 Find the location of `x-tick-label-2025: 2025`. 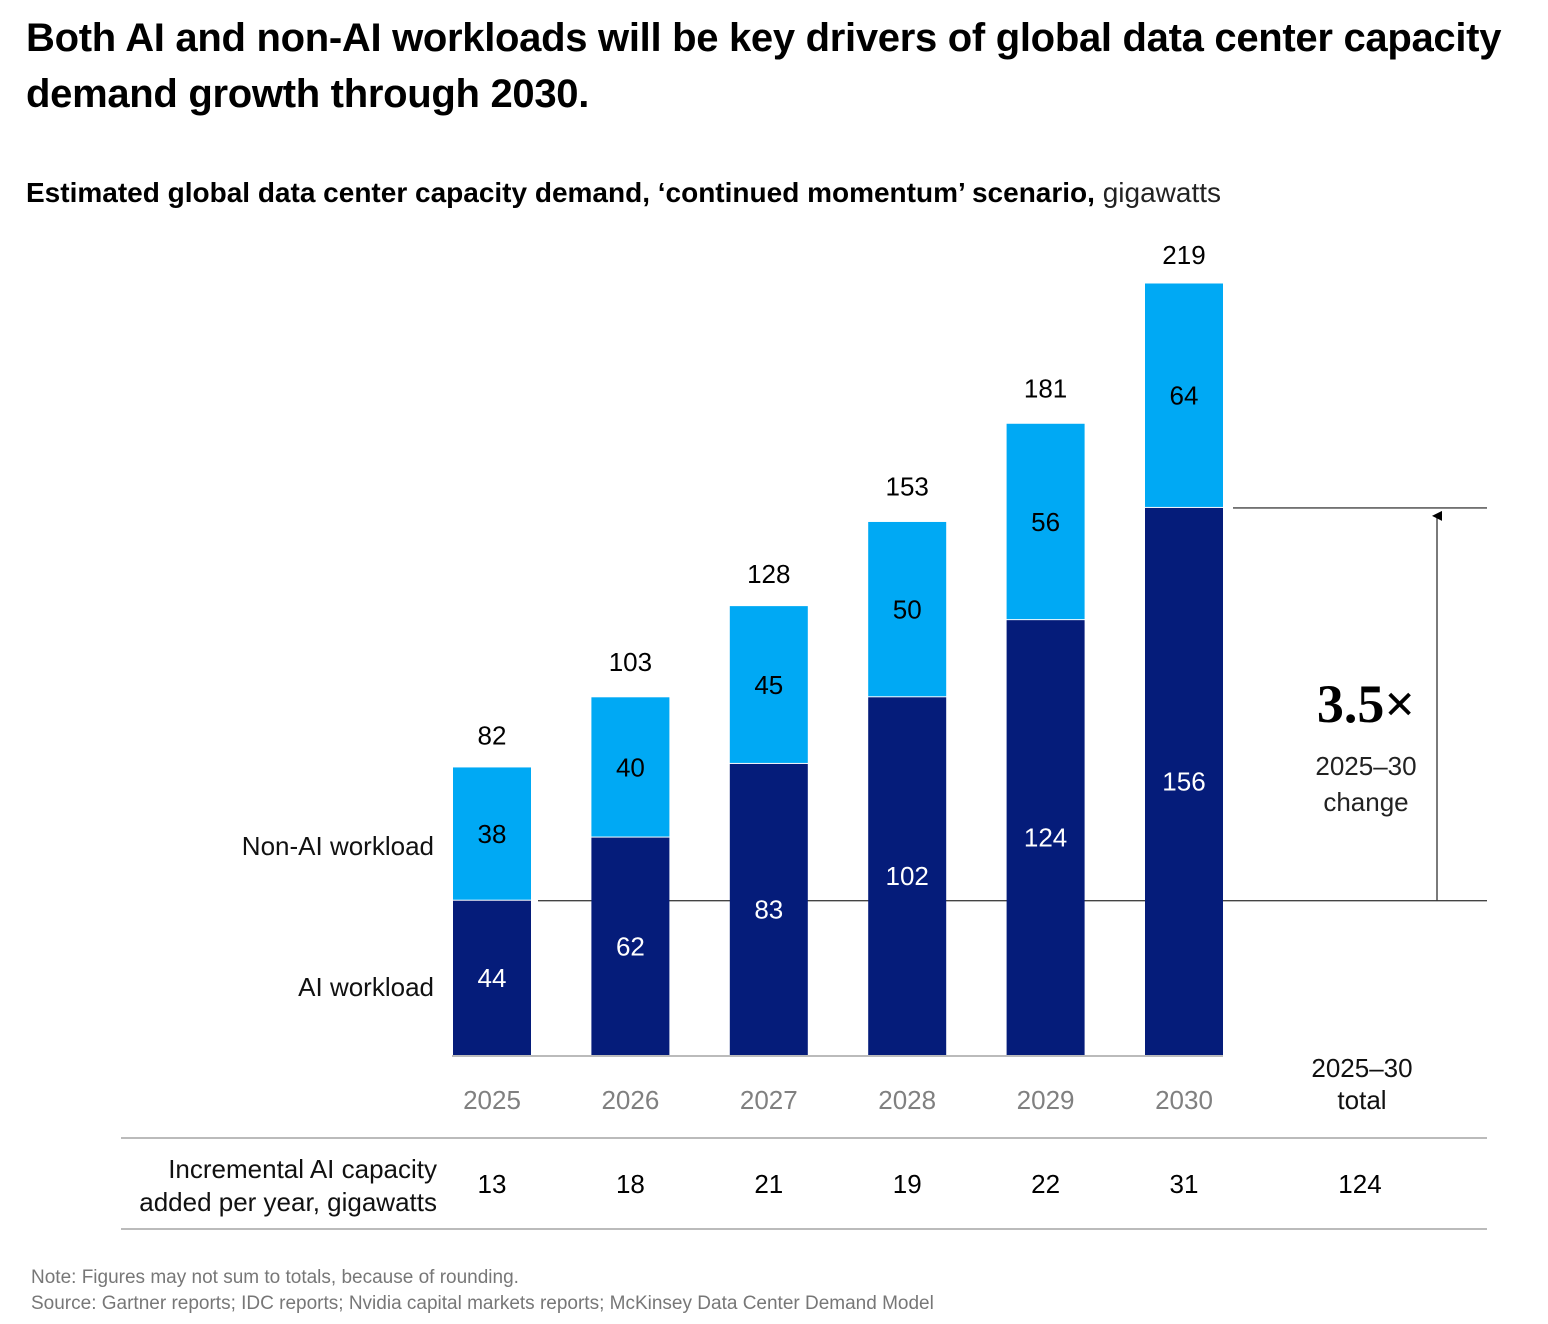

x-tick-label-2025: 2025 is located at coordinates (492, 1100).